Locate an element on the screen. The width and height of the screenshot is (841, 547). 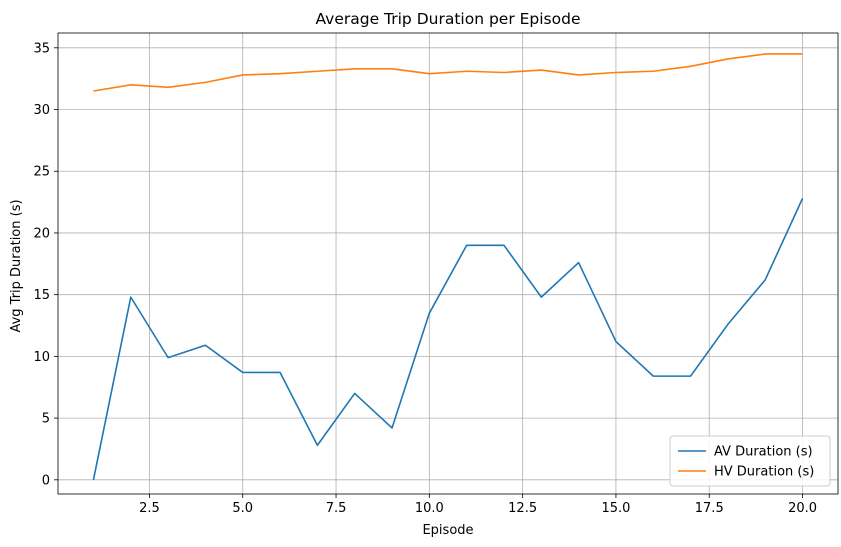
y-tick-label: 35 is located at coordinates (41, 48).